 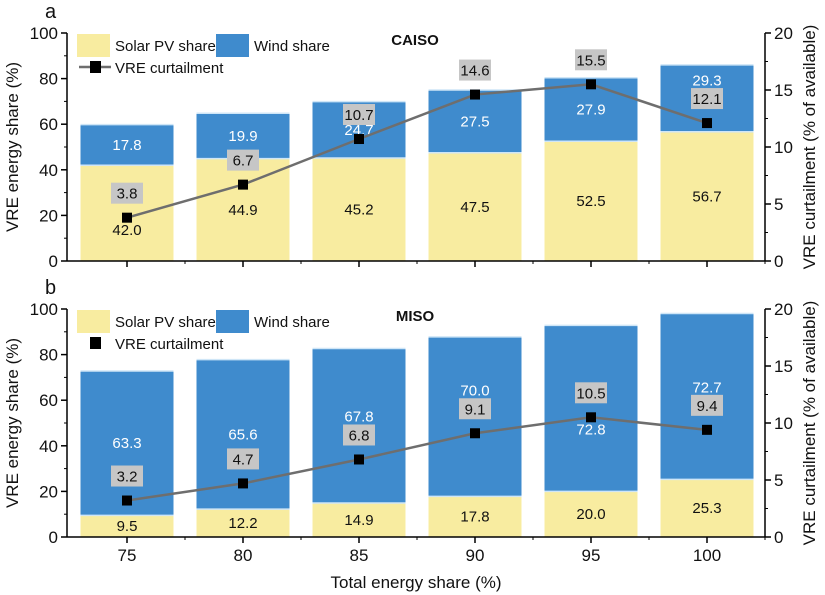 What do you see at coordinates (590, 201) in the screenshot?
I see `solar-value-label: 52.5` at bounding box center [590, 201].